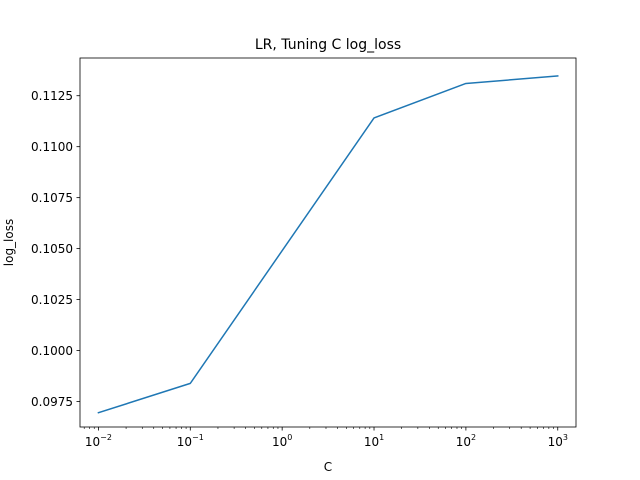 This screenshot has width=640, height=480. What do you see at coordinates (52, 300) in the screenshot?
I see `y-tick-label: 0.1025` at bounding box center [52, 300].